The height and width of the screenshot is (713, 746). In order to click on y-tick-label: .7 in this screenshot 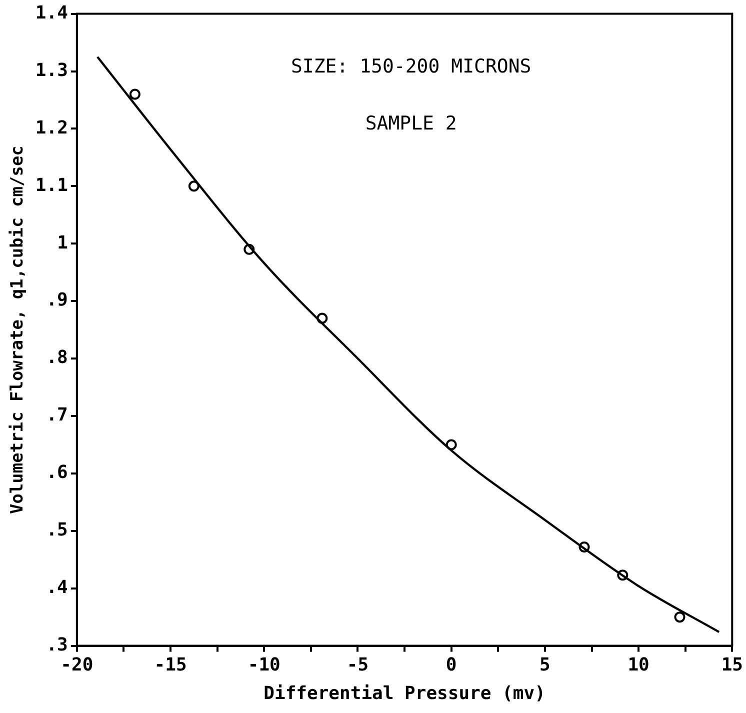, I will do `click(57, 415)`.